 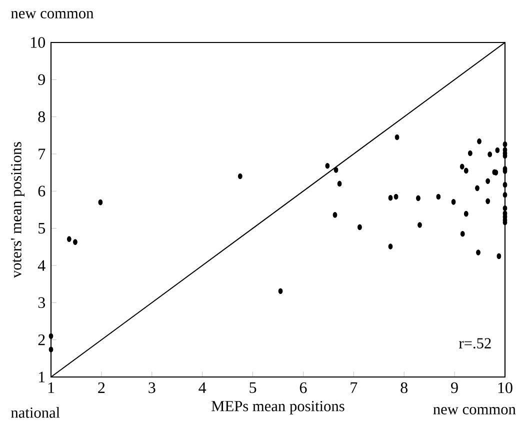 I want to click on y-tick-label: 10, so click(x=38, y=42).